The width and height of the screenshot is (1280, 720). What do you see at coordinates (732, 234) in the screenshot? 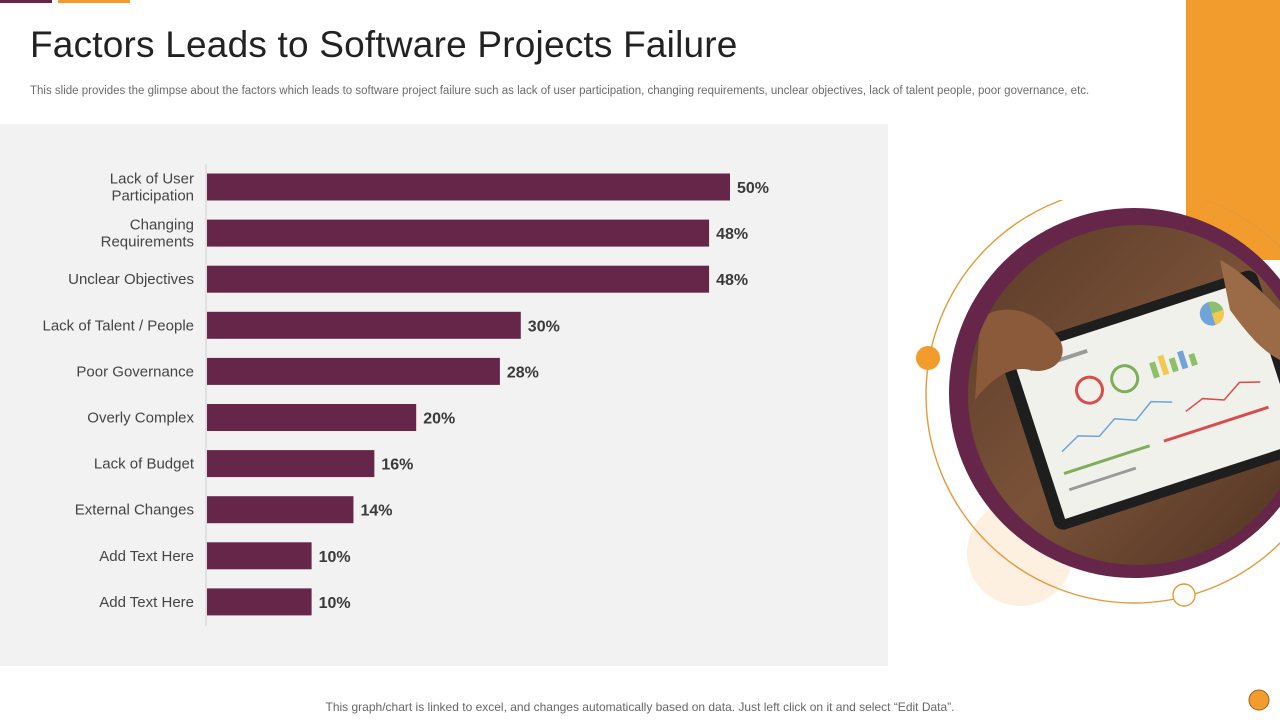
I see `value-label-2: 48%` at bounding box center [732, 234].